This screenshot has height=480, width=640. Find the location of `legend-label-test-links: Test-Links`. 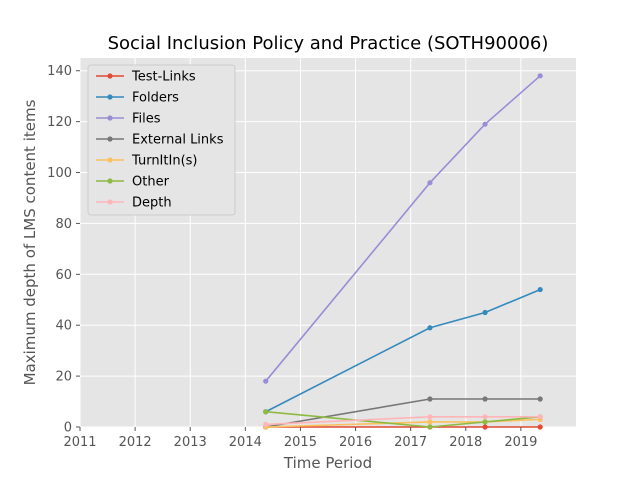

legend-label-test-links: Test-Links is located at coordinates (163, 77).